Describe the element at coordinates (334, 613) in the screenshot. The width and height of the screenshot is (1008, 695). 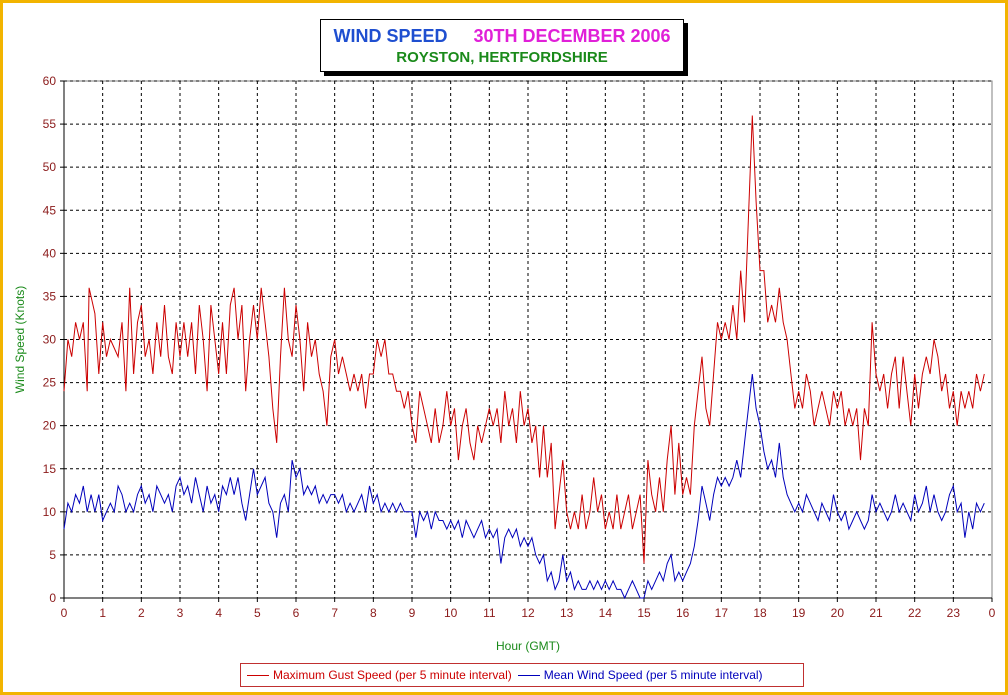
I see `x-tick-label: 7` at that location.